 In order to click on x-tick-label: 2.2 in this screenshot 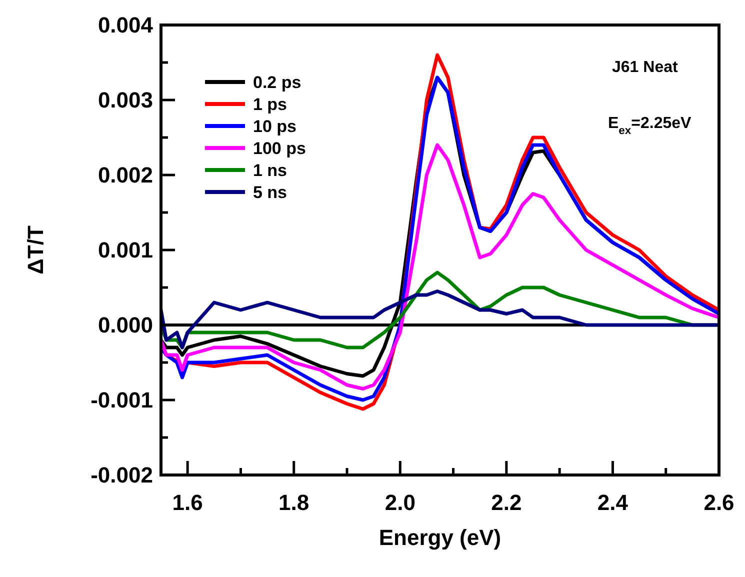, I will do `click(506, 502)`.